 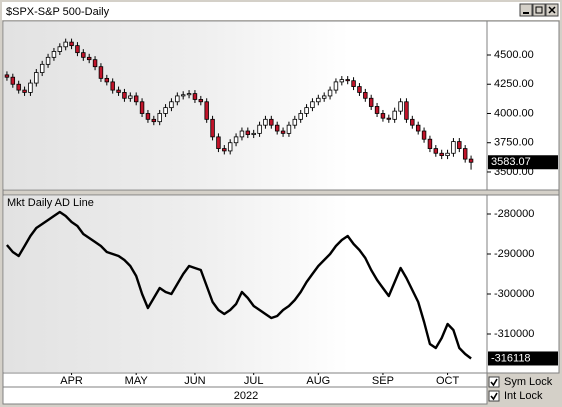 What do you see at coordinates (245, 395) in the screenshot?
I see `year-axis` at bounding box center [245, 395].